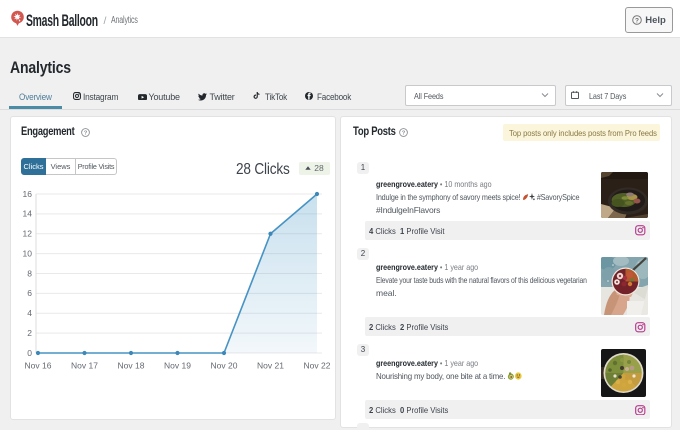  What do you see at coordinates (38, 366) in the screenshot?
I see `svg-text: Nov 16` at bounding box center [38, 366].